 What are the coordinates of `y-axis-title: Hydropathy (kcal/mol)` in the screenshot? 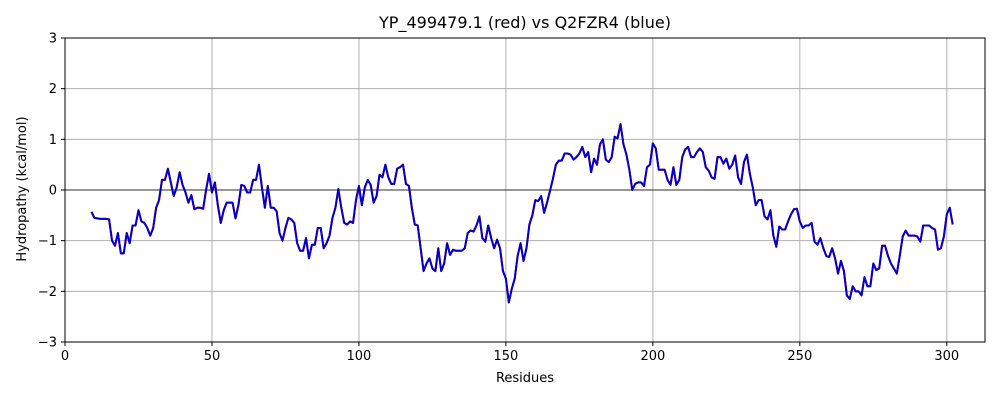 It's located at (22, 188).